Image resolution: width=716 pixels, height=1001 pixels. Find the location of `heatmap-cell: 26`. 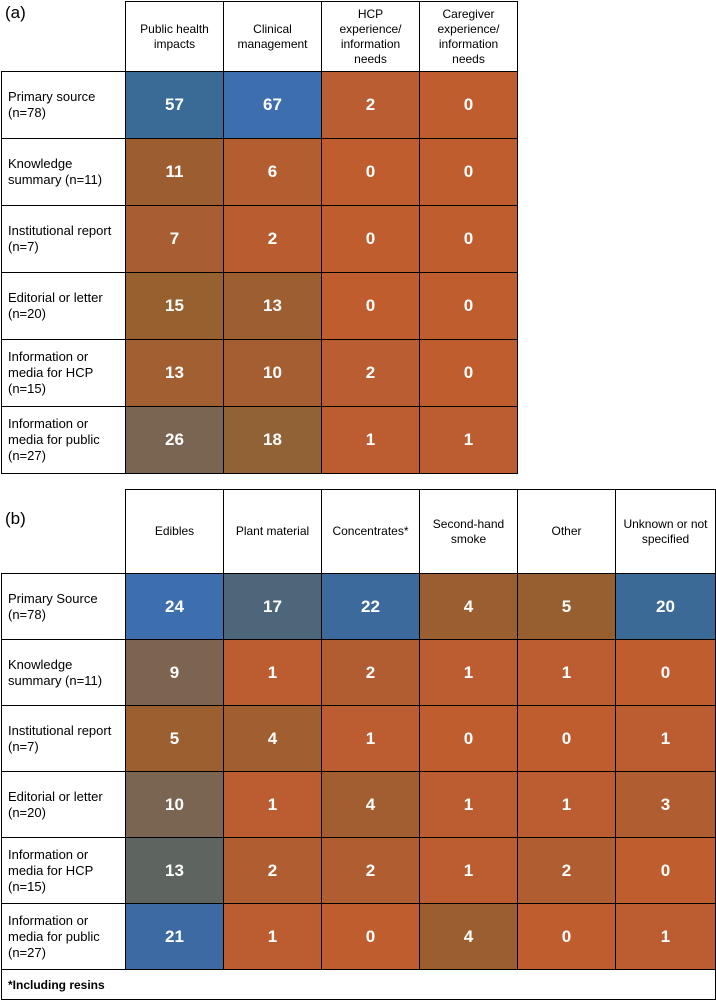

heatmap-cell: 26 is located at coordinates (174, 440).